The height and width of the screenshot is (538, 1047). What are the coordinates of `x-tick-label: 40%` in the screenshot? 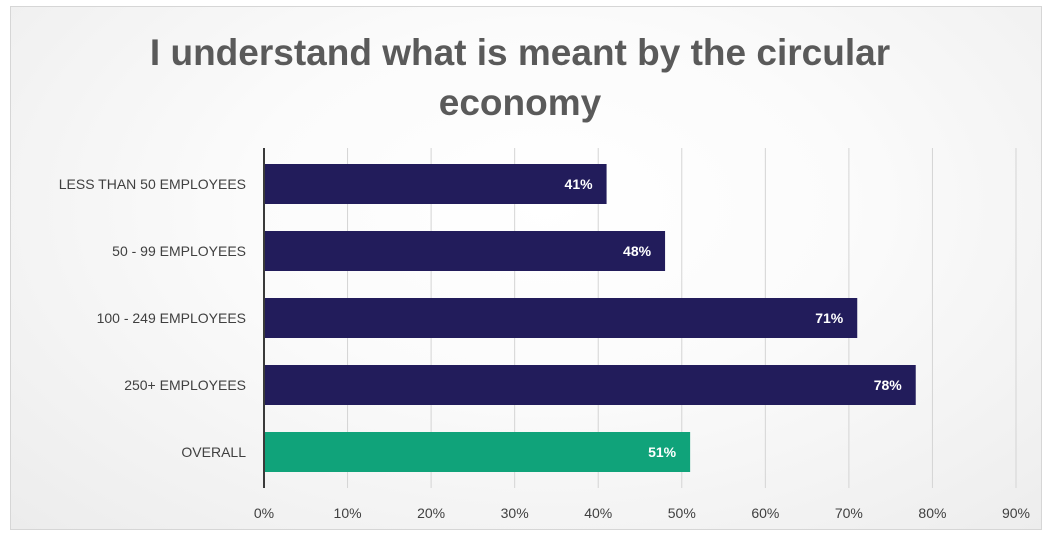 It's located at (598, 513).